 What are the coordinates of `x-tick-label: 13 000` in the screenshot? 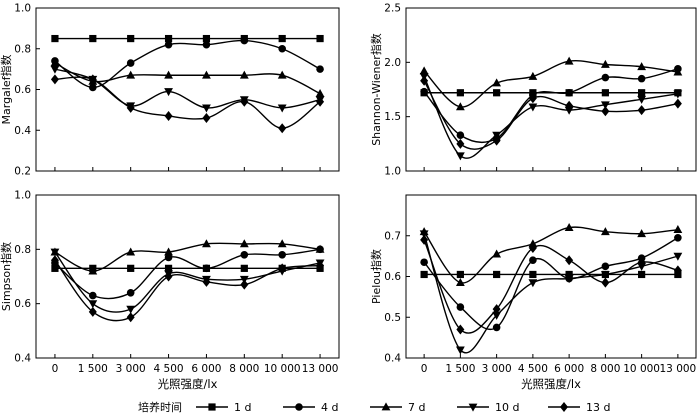 It's located at (320, 369).